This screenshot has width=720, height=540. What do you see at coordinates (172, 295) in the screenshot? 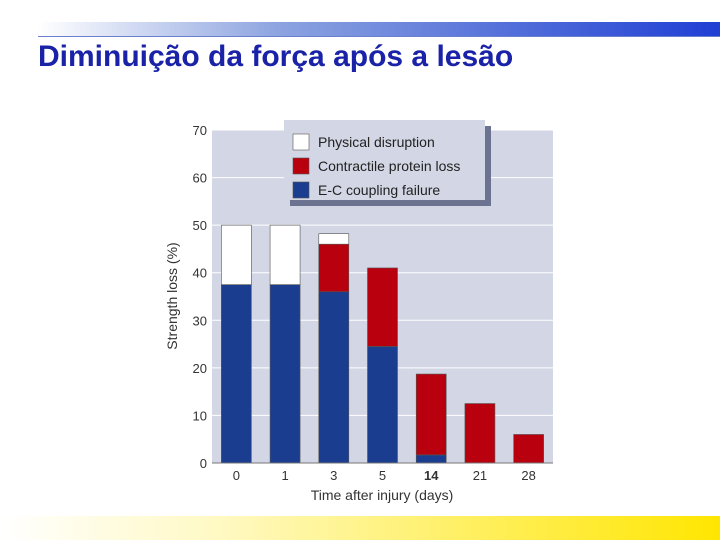
I see `y-axis-title: Strength loss (%)` at bounding box center [172, 295].